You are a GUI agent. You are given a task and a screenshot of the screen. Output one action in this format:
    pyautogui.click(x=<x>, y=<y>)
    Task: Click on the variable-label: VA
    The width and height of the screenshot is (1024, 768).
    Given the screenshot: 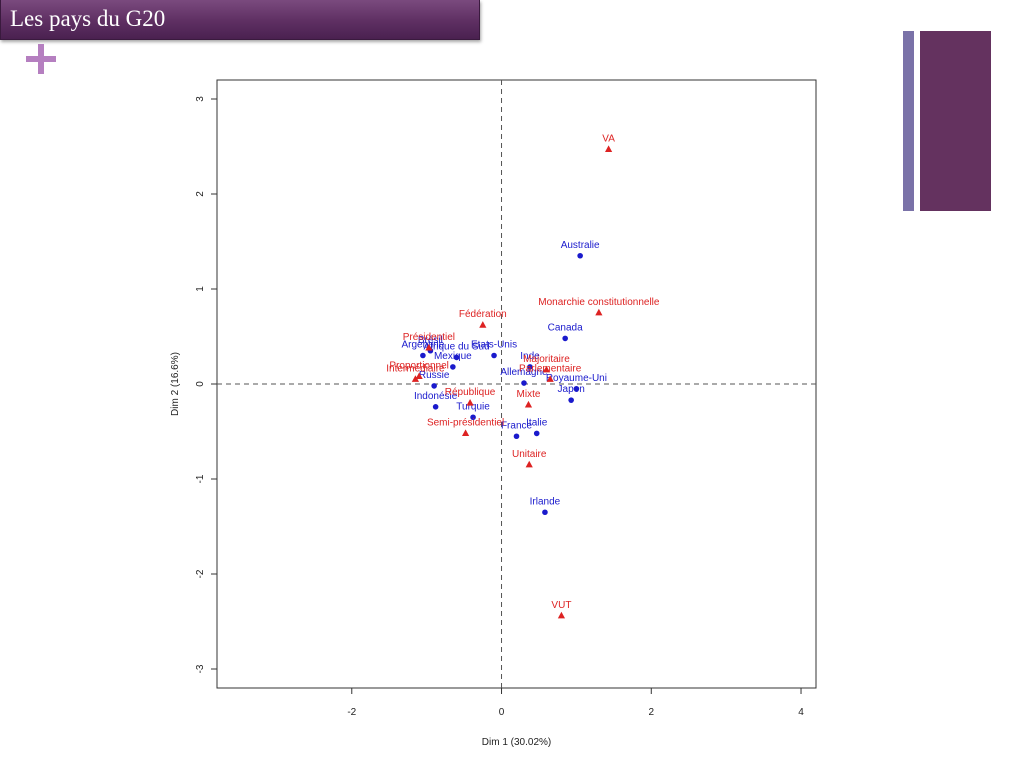 What is the action you would take?
    pyautogui.click(x=608, y=138)
    